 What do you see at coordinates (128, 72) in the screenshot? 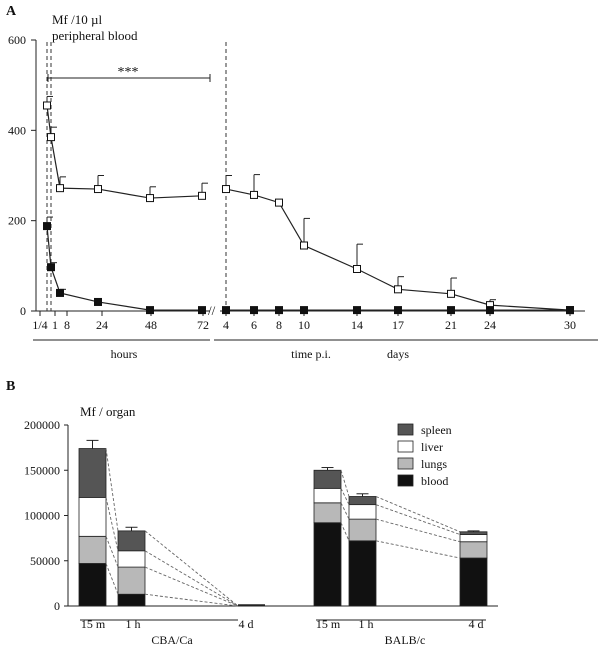
I see `significance-label: ***` at bounding box center [128, 72].